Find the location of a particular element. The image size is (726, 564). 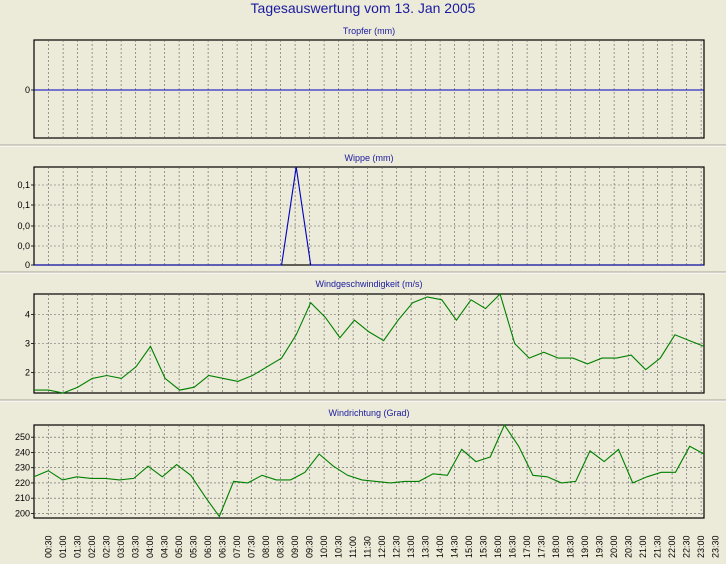

x-tick-label: 09:30 is located at coordinates (310, 546).